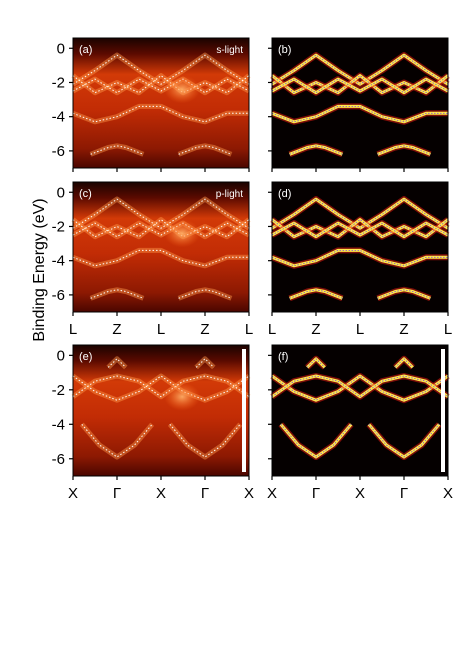 This screenshot has width=469, height=662. What do you see at coordinates (85, 194) in the screenshot?
I see `panel-label: (c)` at bounding box center [85, 194].